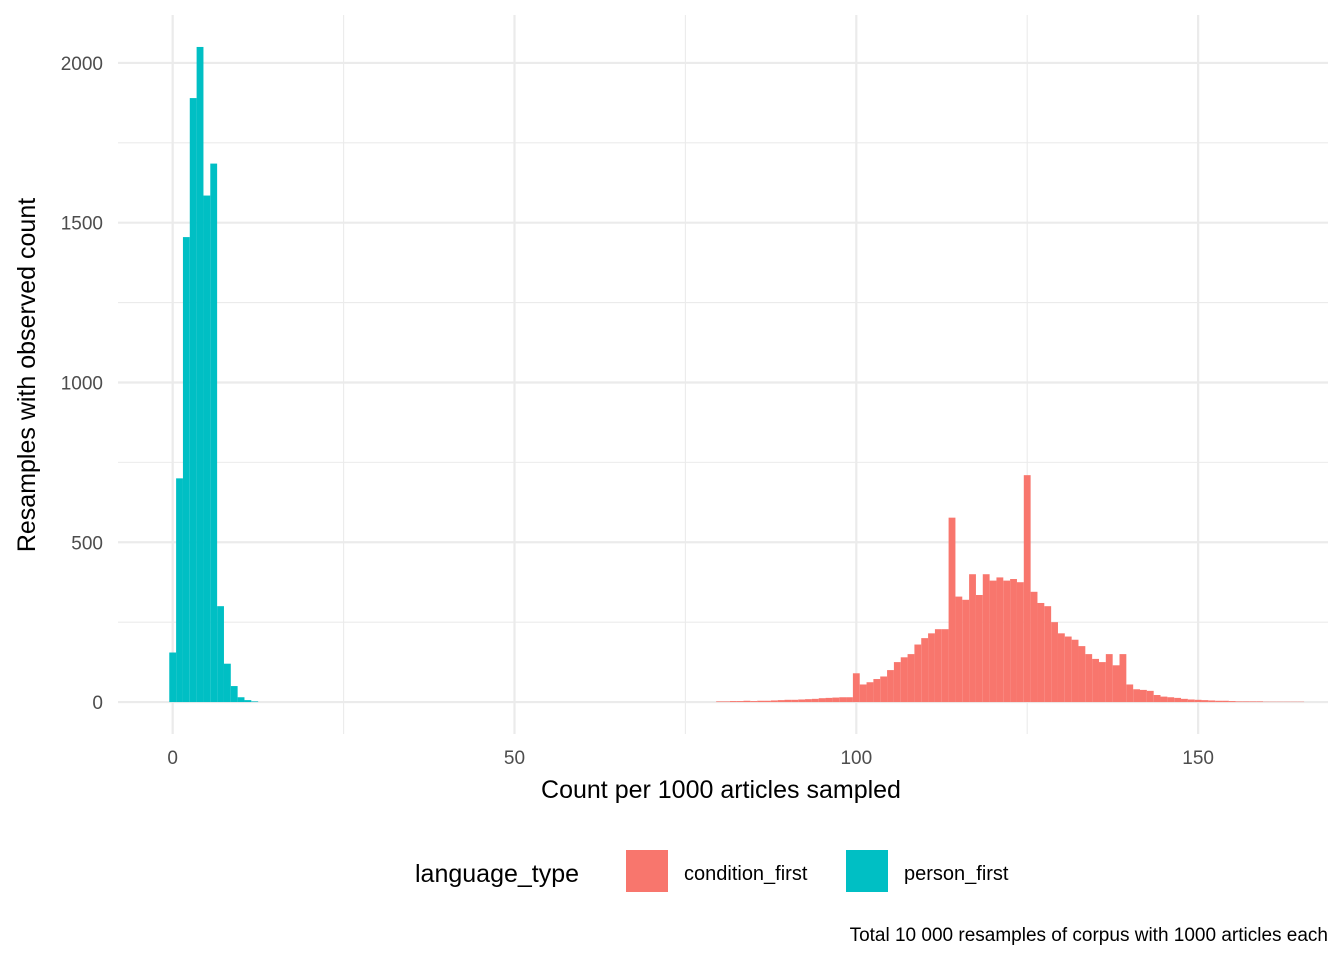  Describe the element at coordinates (856, 758) in the screenshot. I see `x-tick-label: 100` at that location.